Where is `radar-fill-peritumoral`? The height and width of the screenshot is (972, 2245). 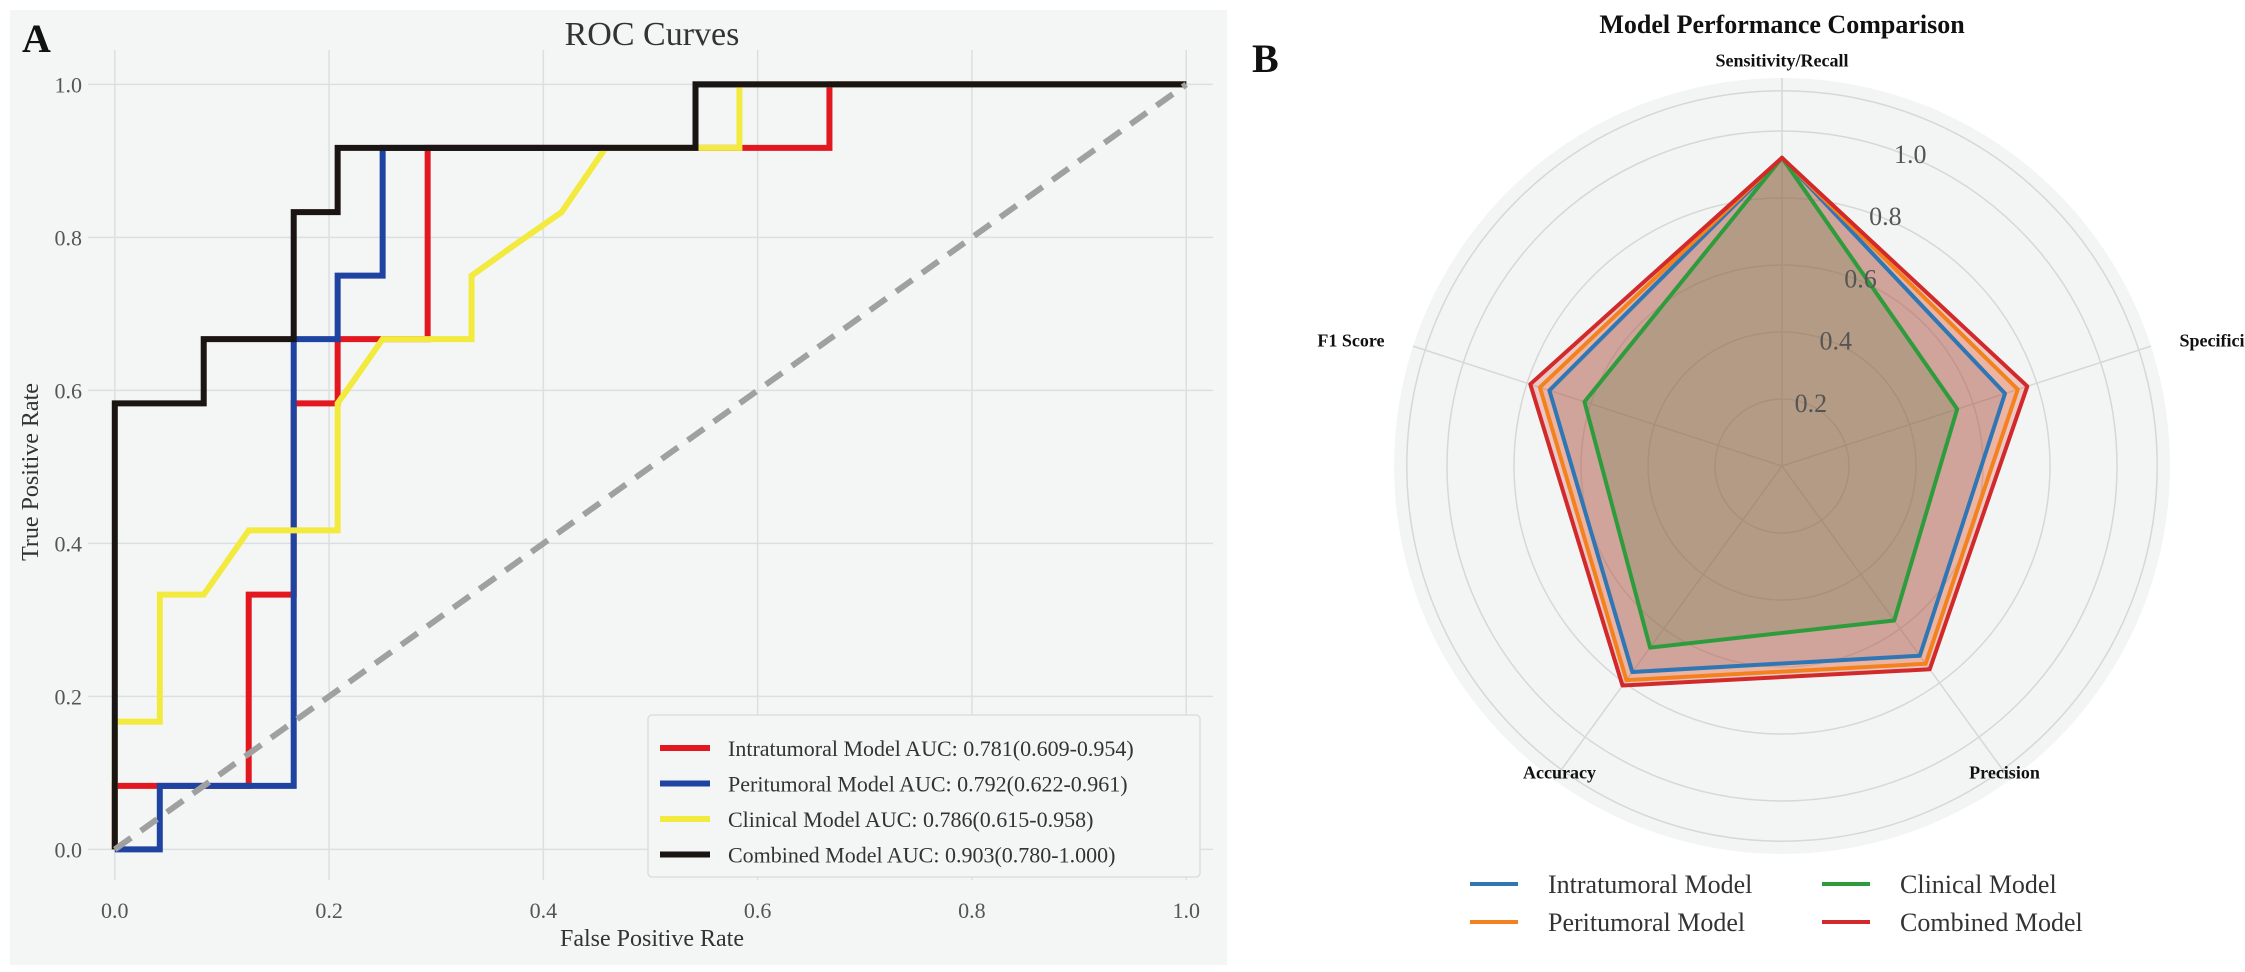 radar-fill-peritumoral is located at coordinates (1778, 419).